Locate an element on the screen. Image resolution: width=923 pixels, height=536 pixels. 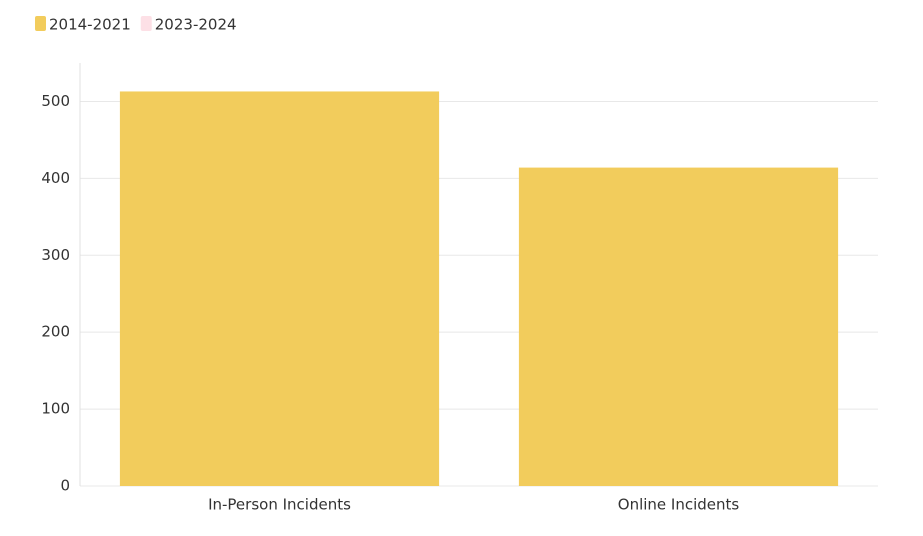
y-tick-label: 500 is located at coordinates (55, 101).